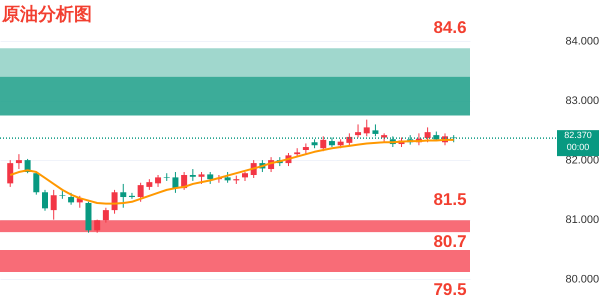 Image resolution: width=600 pixels, height=300 pixels. I want to click on ref-line-label: 82.370 00:00, so click(578, 141).